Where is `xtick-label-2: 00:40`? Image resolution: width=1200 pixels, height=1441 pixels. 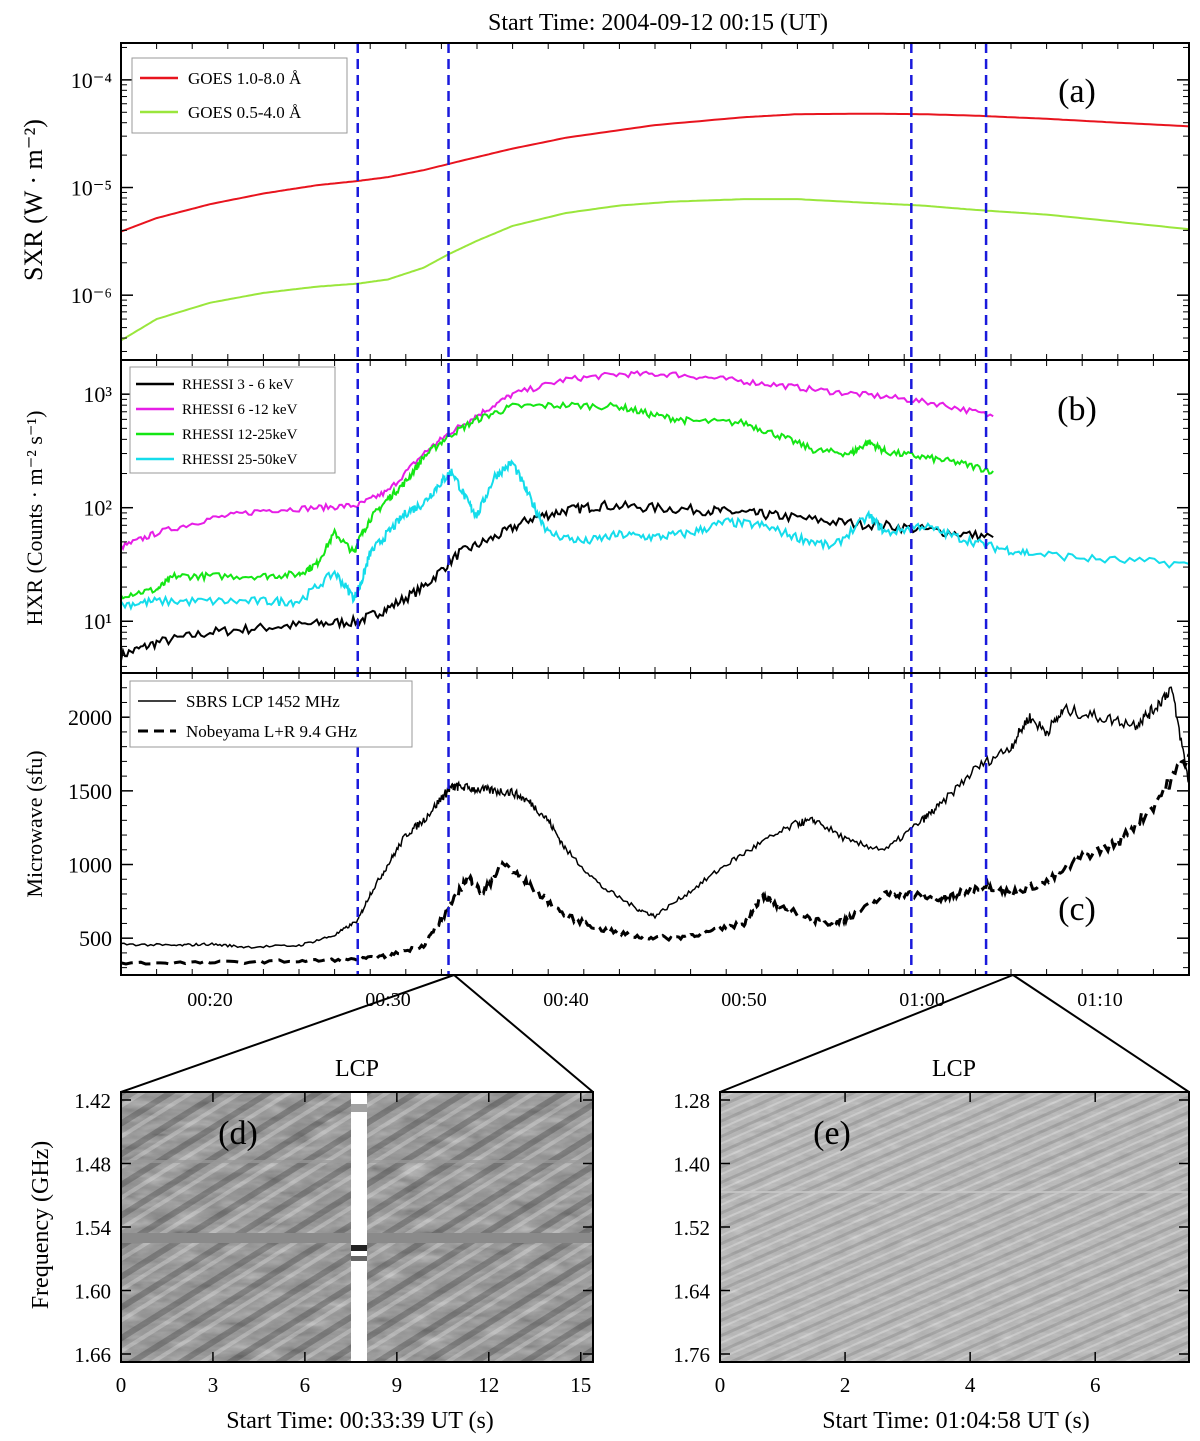 xtick-label-2: 00:40 is located at coordinates (566, 1000).